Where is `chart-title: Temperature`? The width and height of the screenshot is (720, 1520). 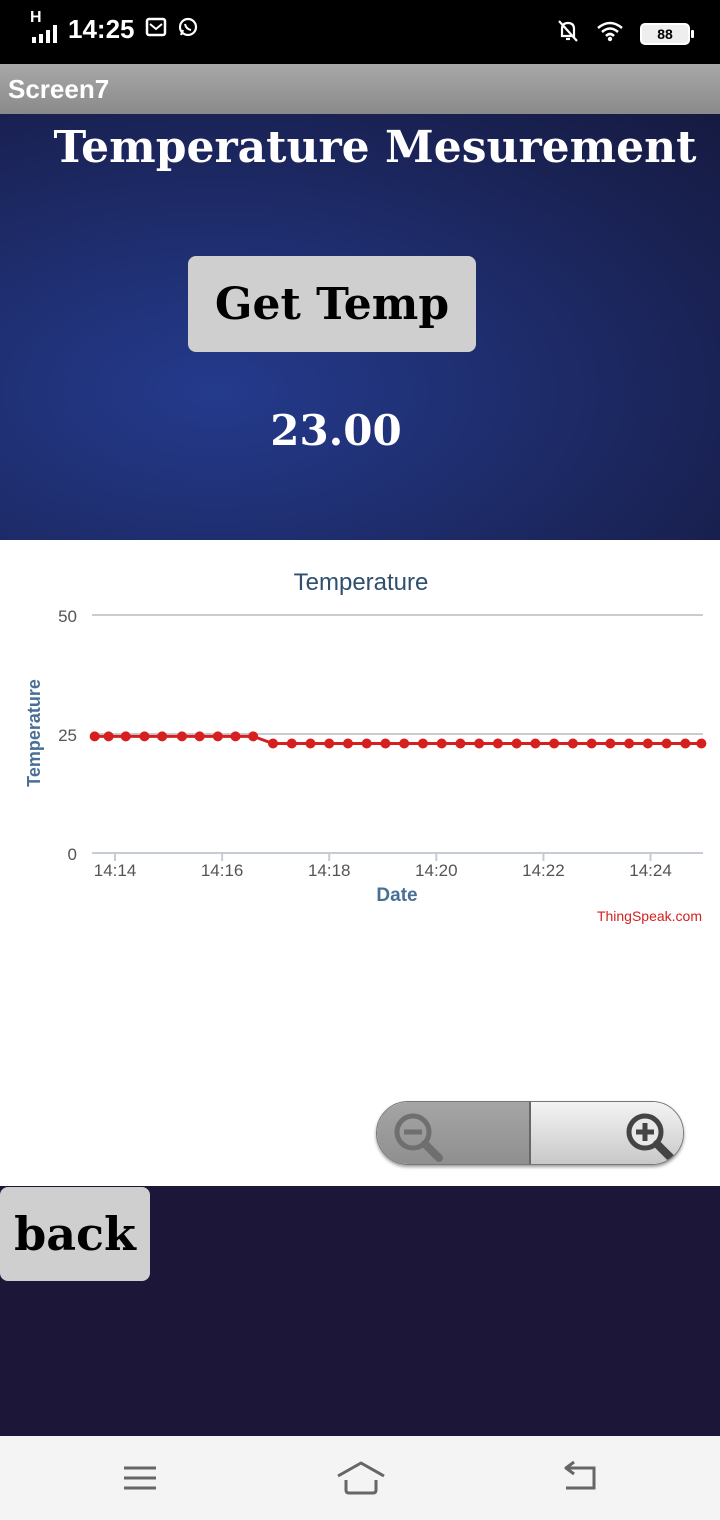 chart-title: Temperature is located at coordinates (361, 582).